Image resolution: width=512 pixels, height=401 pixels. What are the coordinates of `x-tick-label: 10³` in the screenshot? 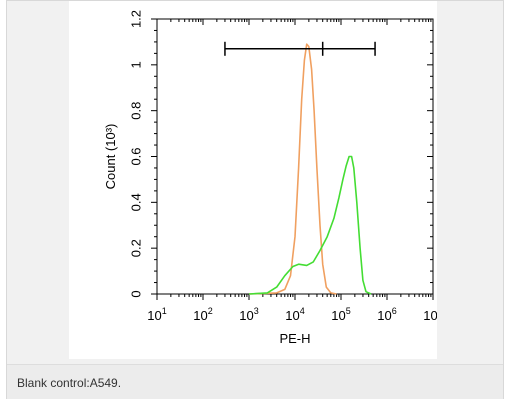 It's located at (248, 314).